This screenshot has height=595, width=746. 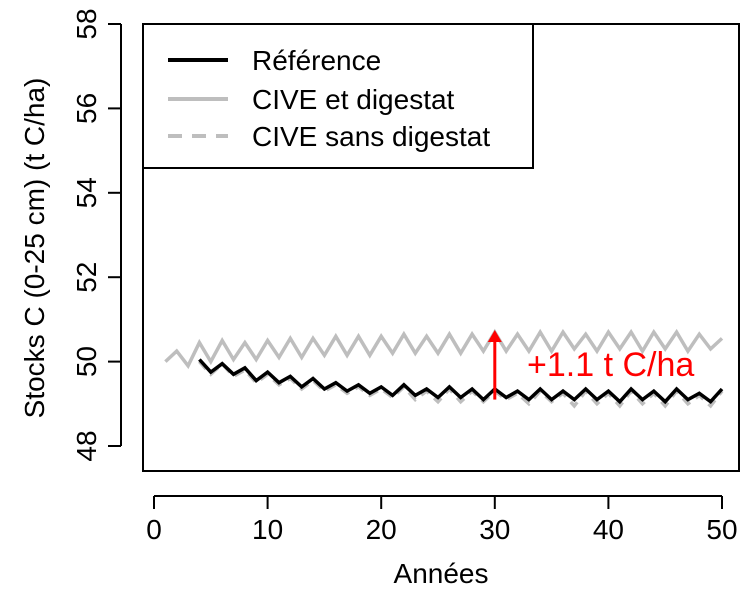 What do you see at coordinates (494, 529) in the screenshot?
I see `x-tick-label: 30` at bounding box center [494, 529].